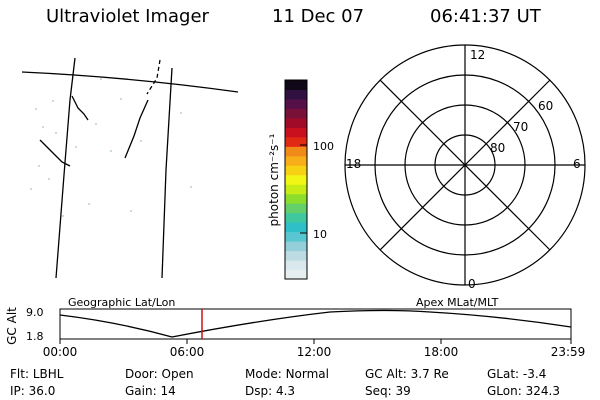  What do you see at coordinates (263, 374) in the screenshot?
I see `info-label: Mode:` at bounding box center [263, 374].